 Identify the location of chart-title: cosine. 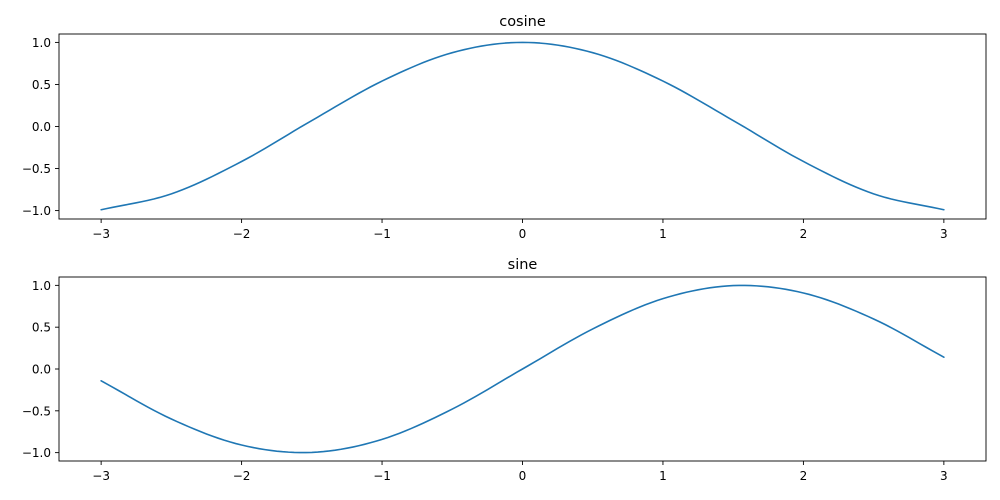
(522, 22).